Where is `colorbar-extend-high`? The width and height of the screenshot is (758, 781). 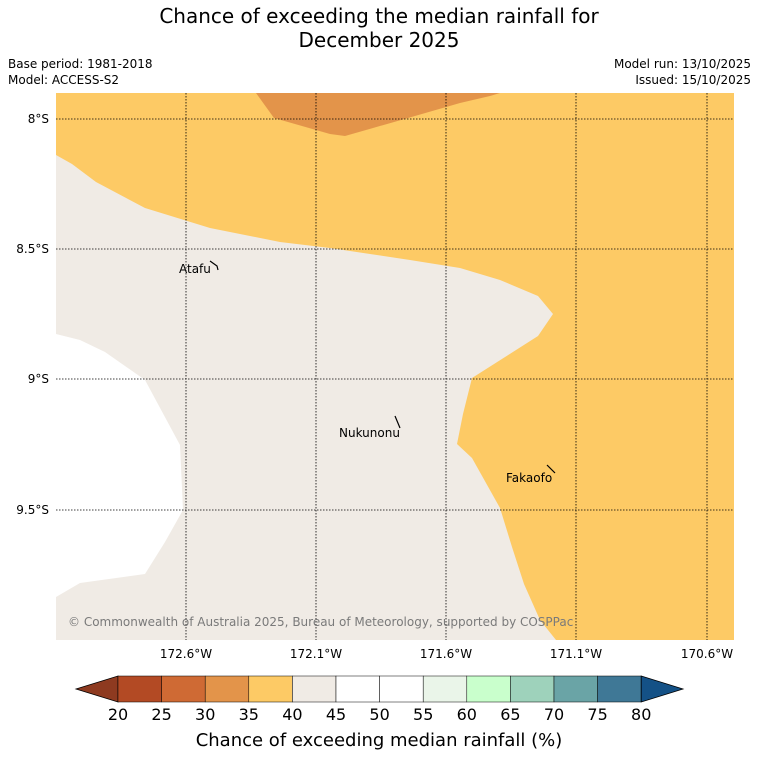
colorbar-extend-high is located at coordinates (662, 689).